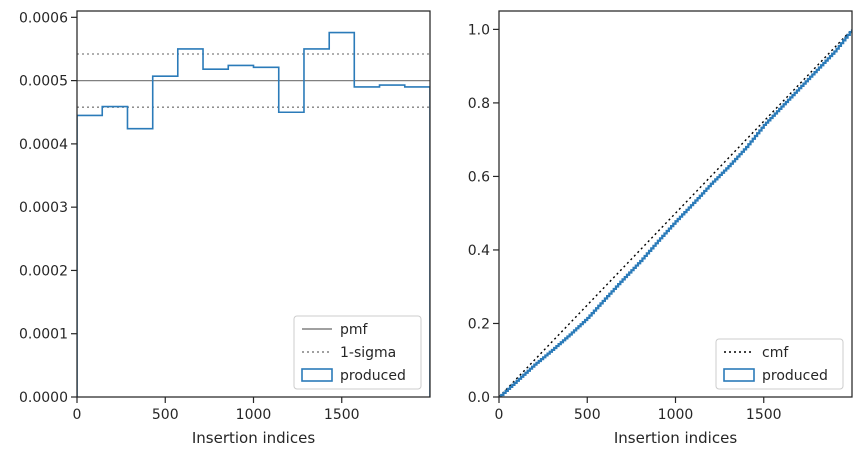 The width and height of the screenshot is (861, 459). What do you see at coordinates (479, 30) in the screenshot?
I see `y-tick-label: 1.0` at bounding box center [479, 30].